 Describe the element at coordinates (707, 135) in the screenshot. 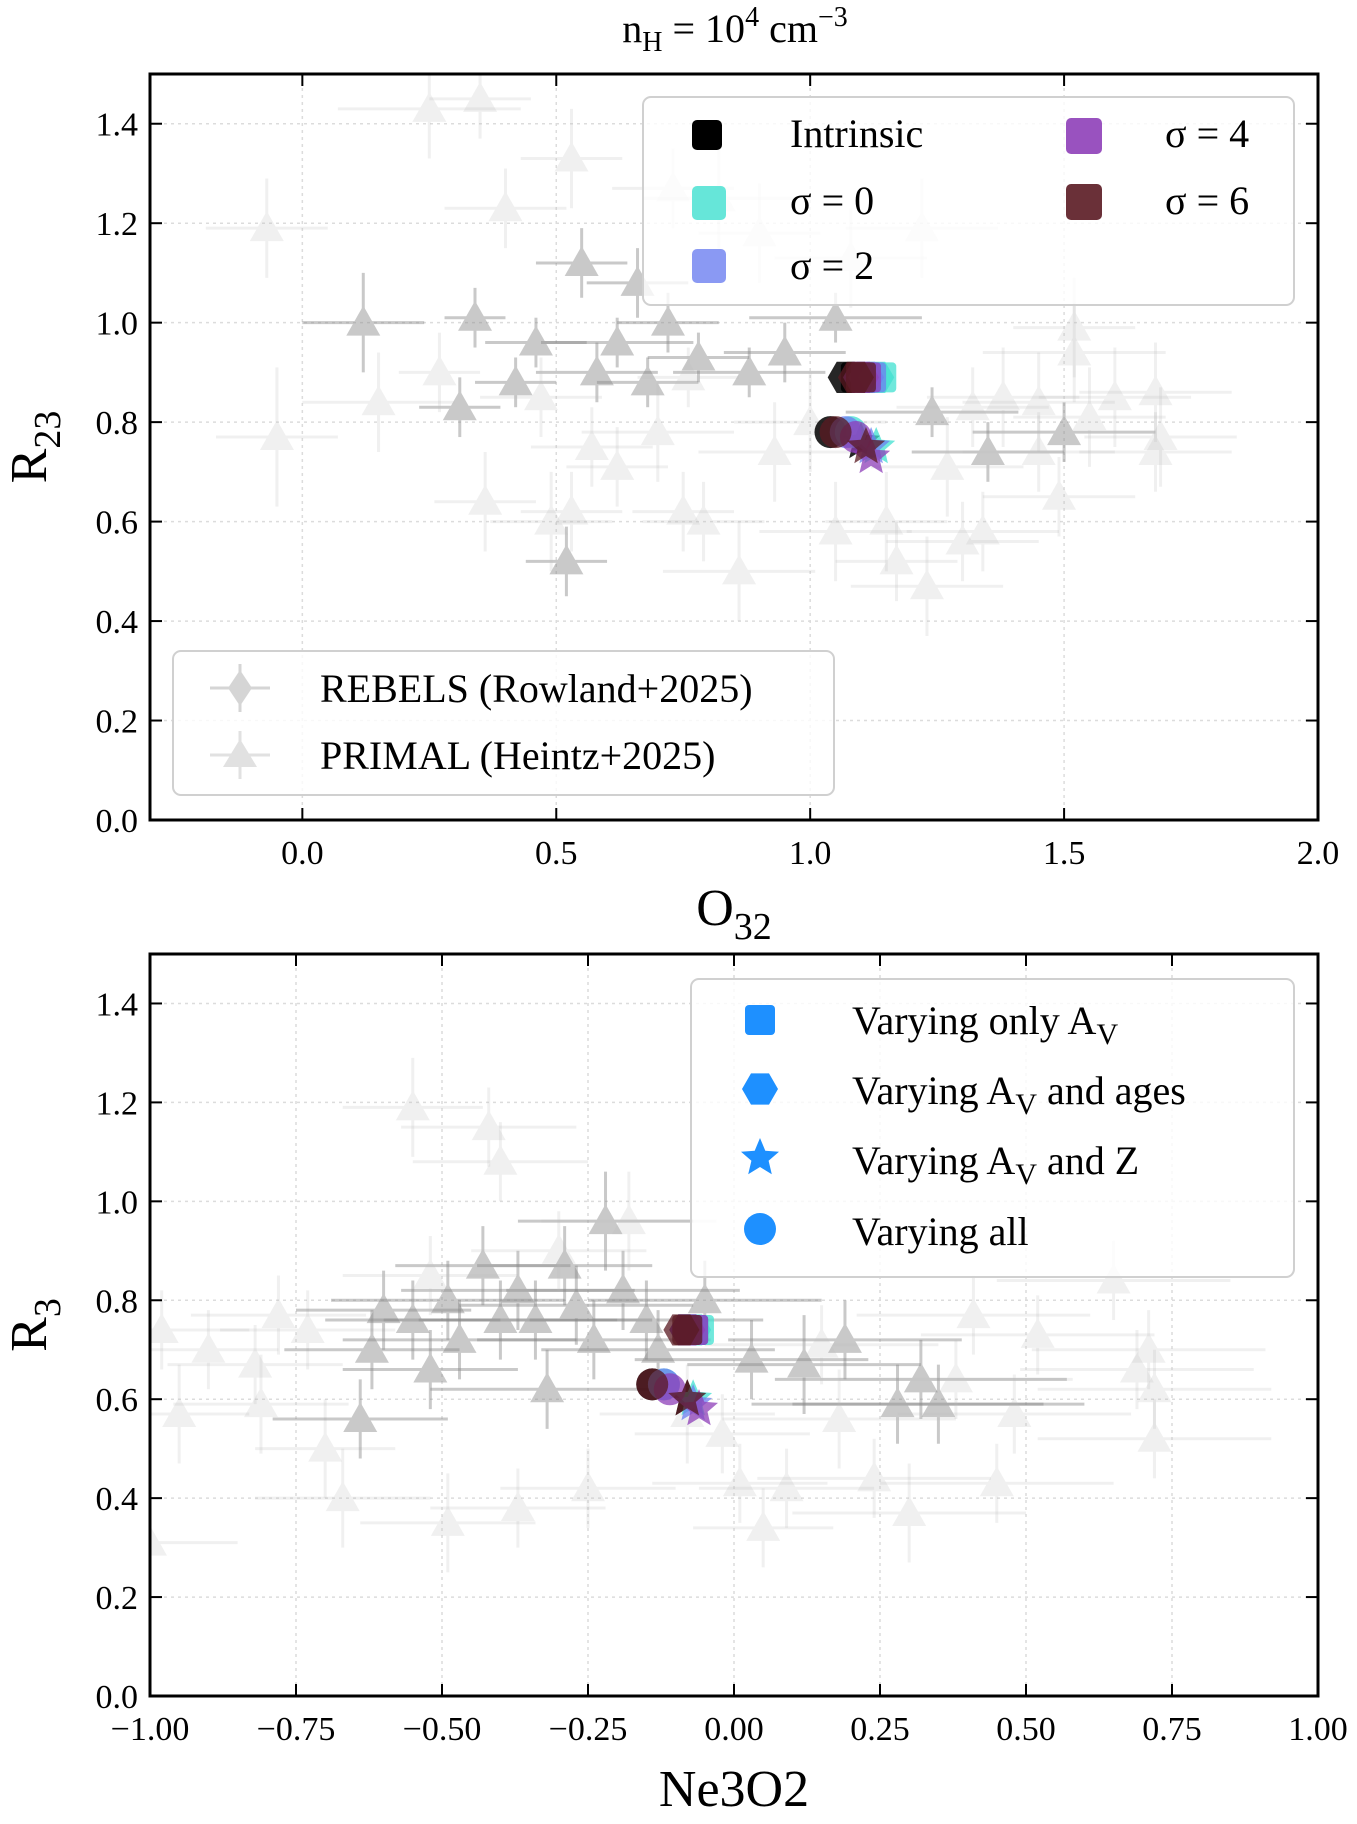

I see `legend-marker-intrinsic` at that location.